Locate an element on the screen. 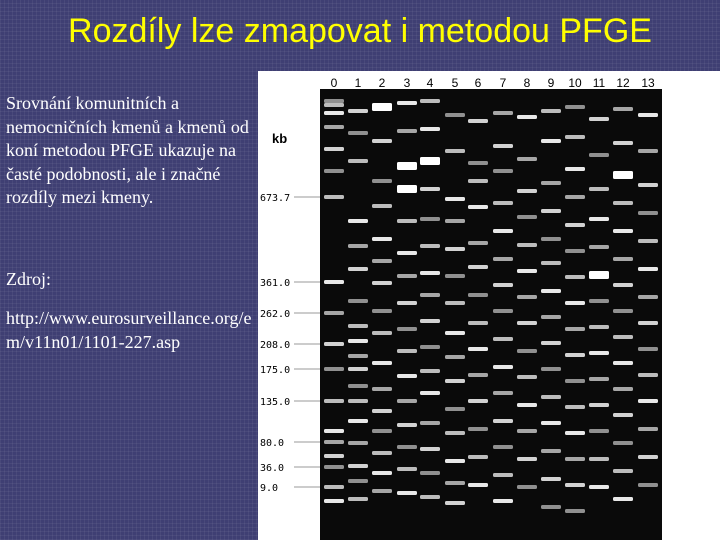 The width and height of the screenshot is (720, 540). marker-size-label: 135.0 is located at coordinates (275, 402).